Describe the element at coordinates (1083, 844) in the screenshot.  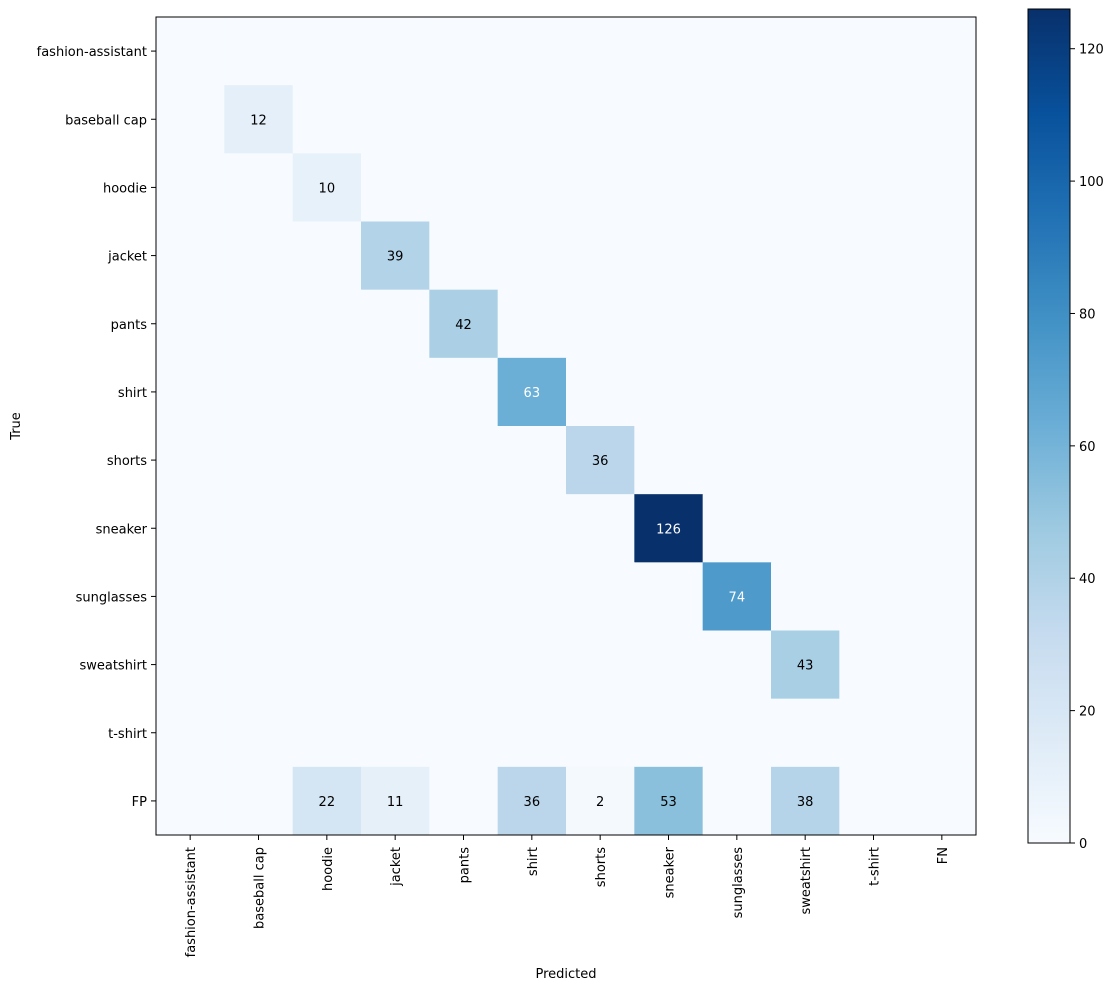
I see `colorbar-tick-label: 0` at that location.